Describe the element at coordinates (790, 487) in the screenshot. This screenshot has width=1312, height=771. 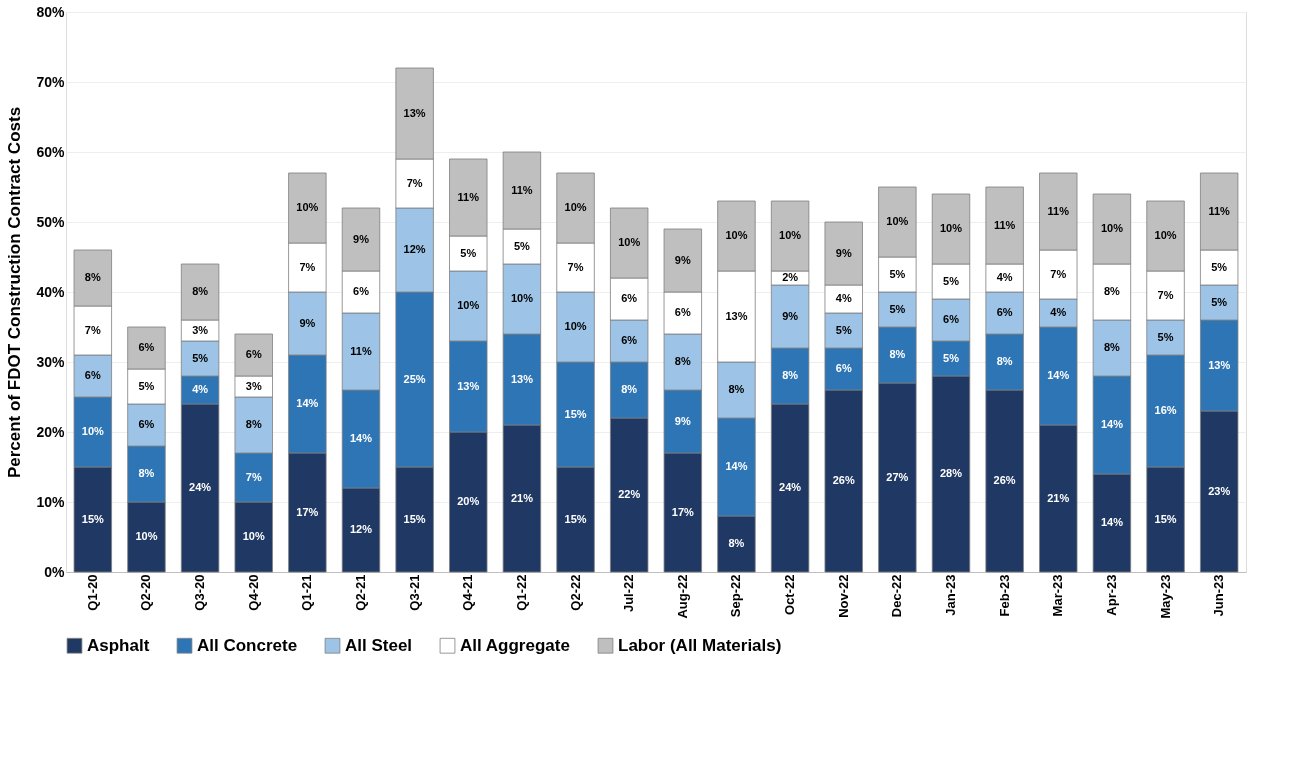
I see `data-label: 24%` at that location.